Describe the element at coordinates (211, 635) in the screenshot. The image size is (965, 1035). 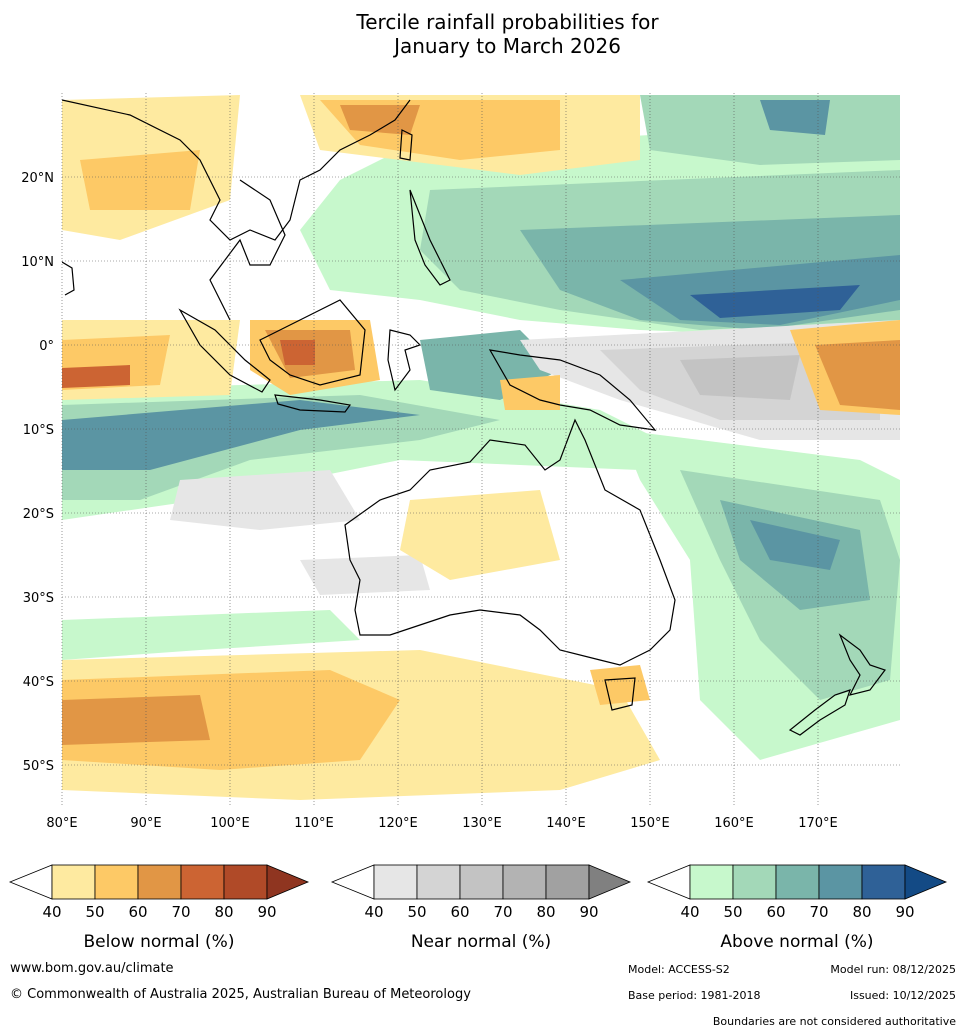
I see `above-region-southern-patches` at that location.